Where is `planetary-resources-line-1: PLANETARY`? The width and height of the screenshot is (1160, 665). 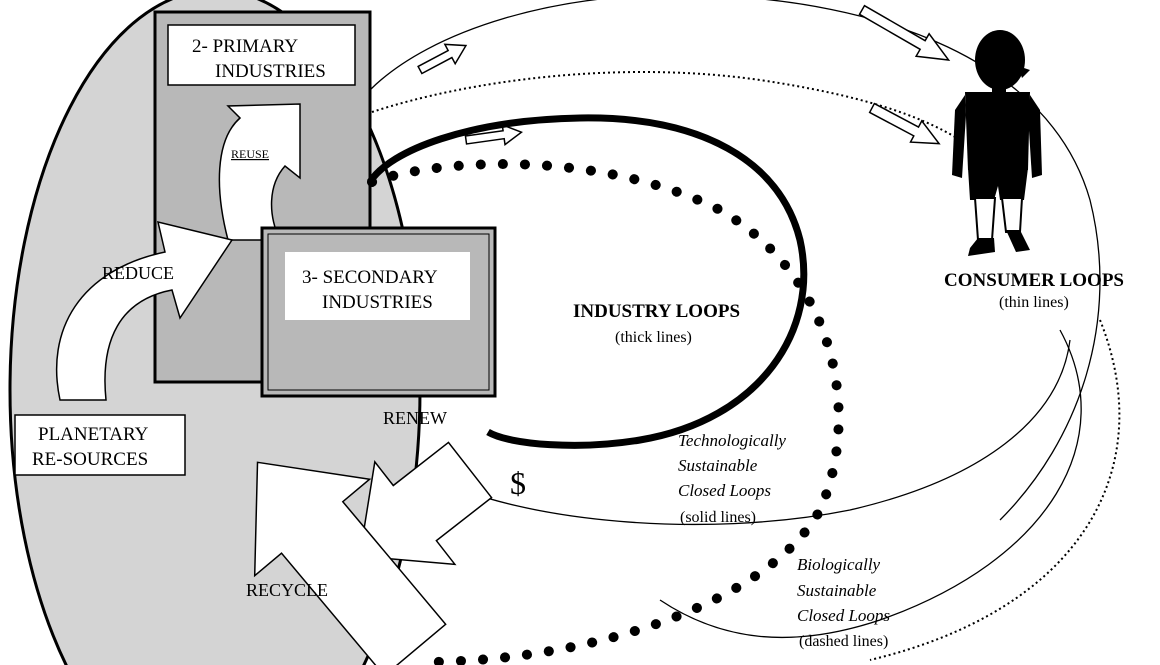
planetary-resources-line-1: PLANETARY is located at coordinates (93, 434).